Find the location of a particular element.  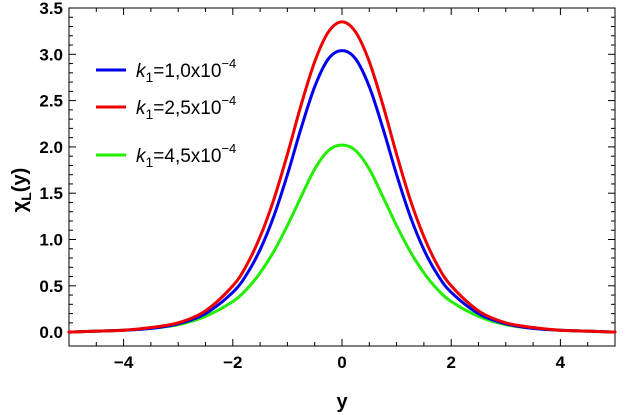

y-tick-label: 0.5 is located at coordinates (51, 286).